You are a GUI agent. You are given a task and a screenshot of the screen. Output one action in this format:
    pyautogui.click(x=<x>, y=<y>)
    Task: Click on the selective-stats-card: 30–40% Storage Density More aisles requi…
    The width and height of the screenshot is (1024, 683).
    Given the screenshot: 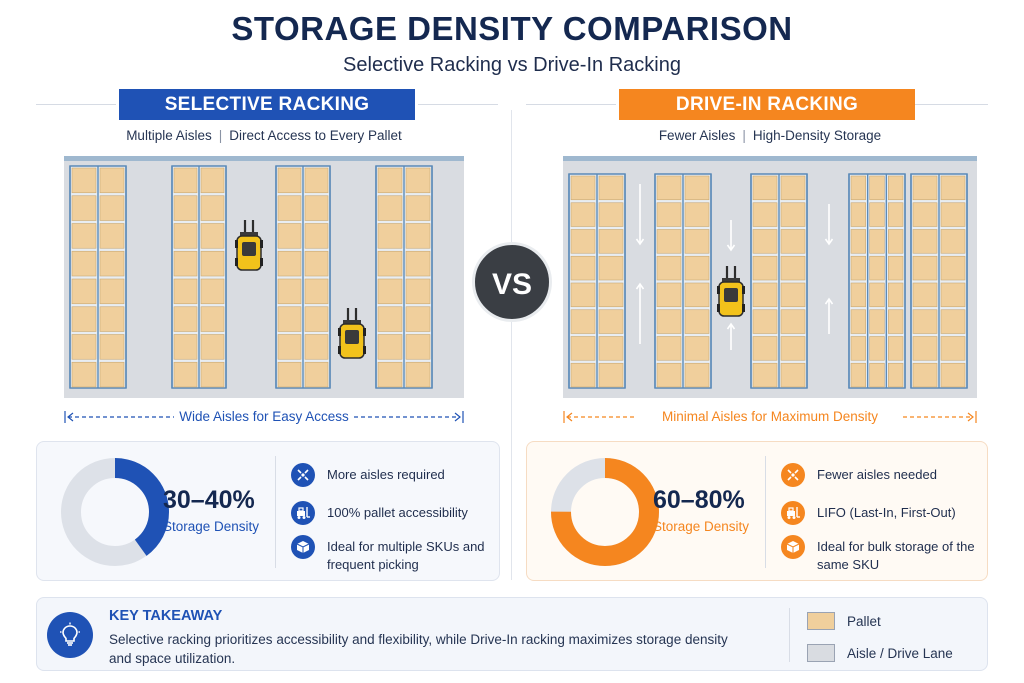 What is the action you would take?
    pyautogui.click(x=268, y=511)
    